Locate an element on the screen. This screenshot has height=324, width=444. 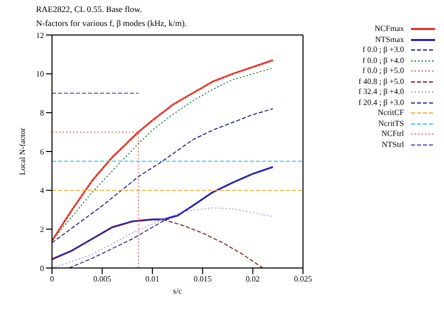
x-axis-title: s/c is located at coordinates (177, 291).